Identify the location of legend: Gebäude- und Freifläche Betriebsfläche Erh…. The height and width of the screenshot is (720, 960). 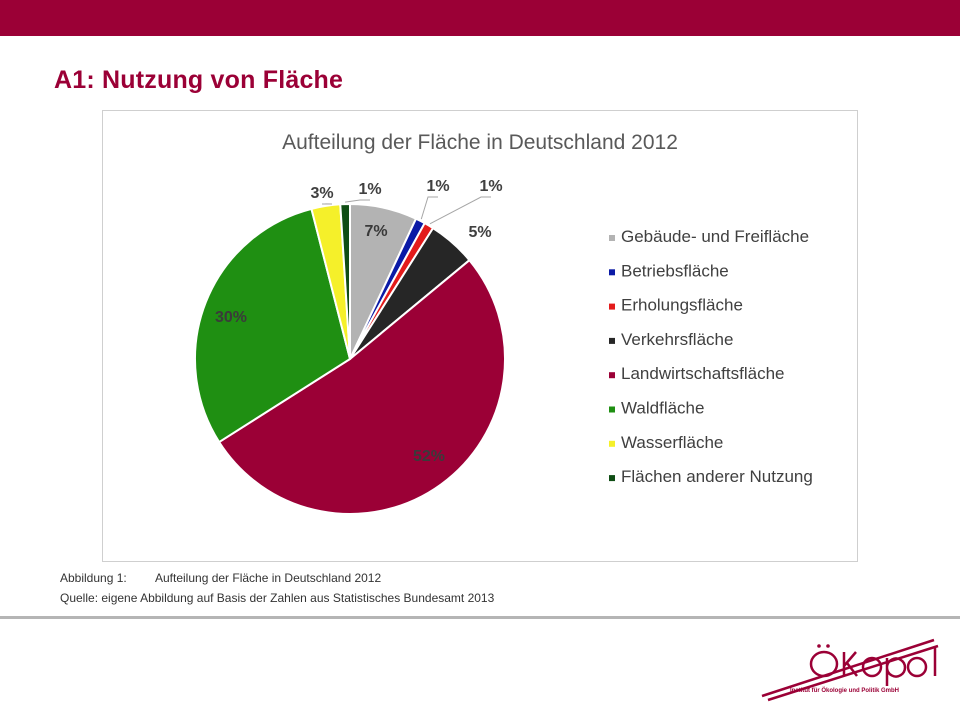
(711, 356).